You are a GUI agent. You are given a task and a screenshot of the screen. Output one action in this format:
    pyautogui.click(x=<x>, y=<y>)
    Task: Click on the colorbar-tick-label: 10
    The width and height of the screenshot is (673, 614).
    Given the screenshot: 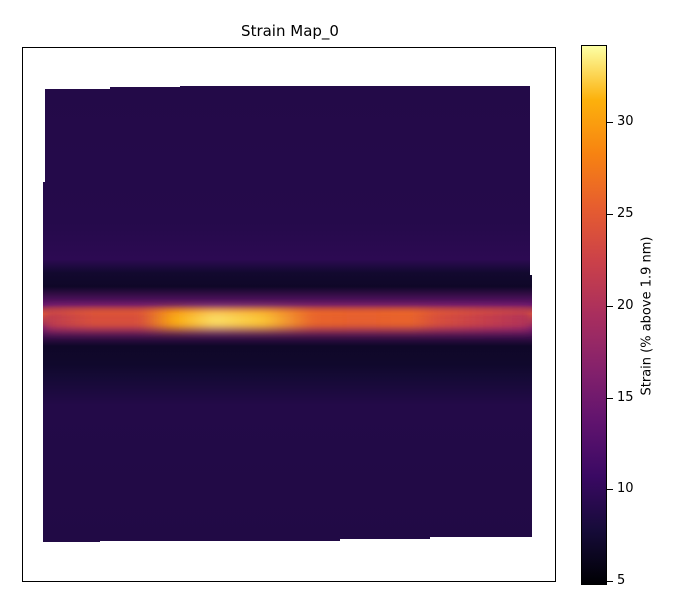 What is the action you would take?
    pyautogui.click(x=625, y=489)
    